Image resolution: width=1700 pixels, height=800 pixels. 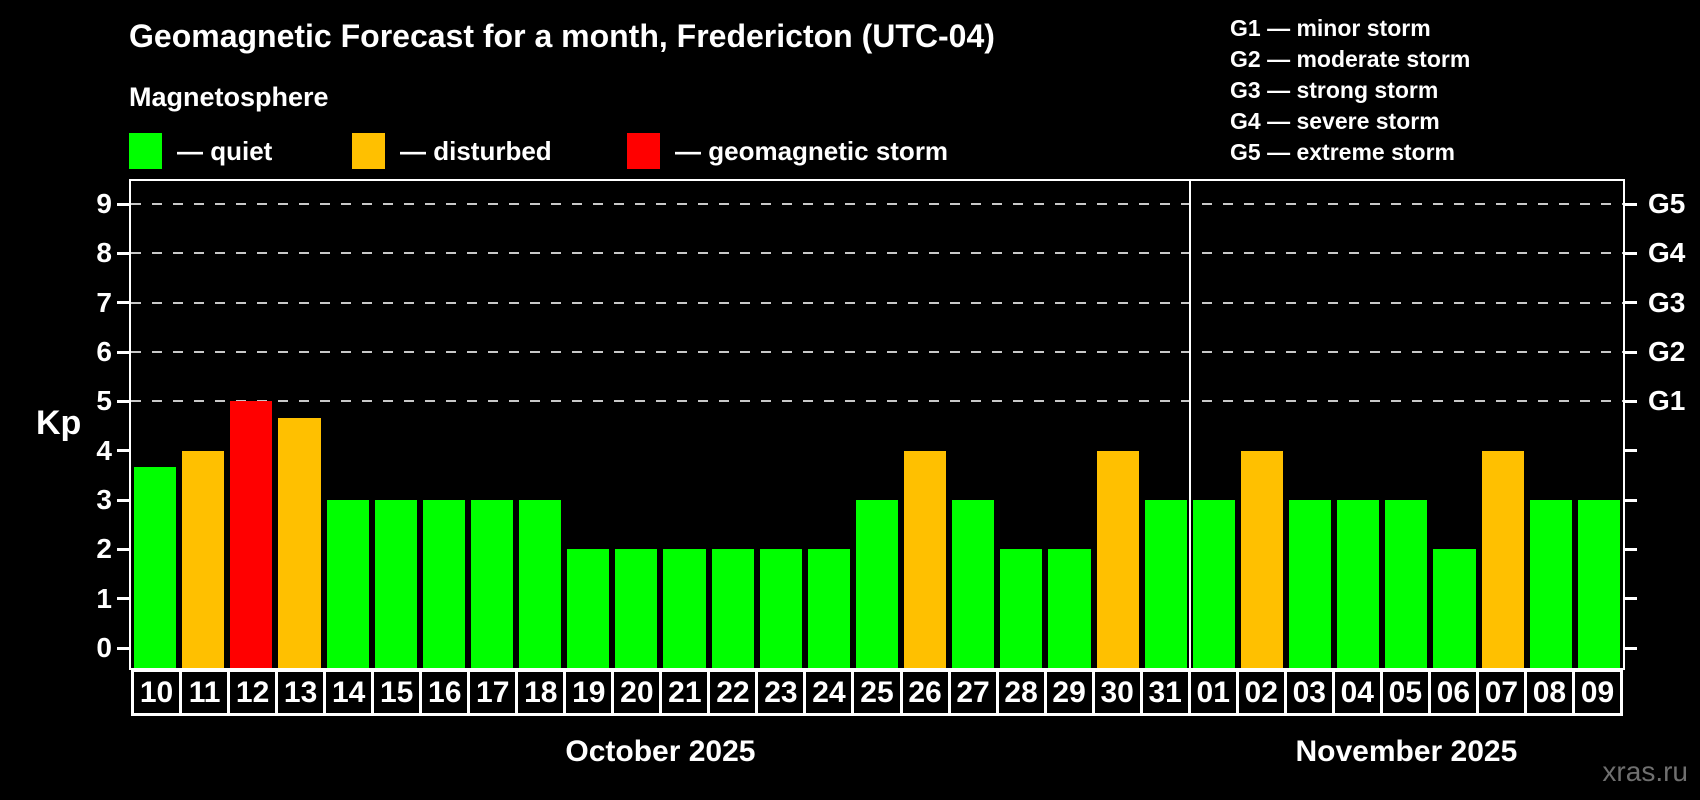 I want to click on day-cell-09: 09, so click(x=1597, y=692).